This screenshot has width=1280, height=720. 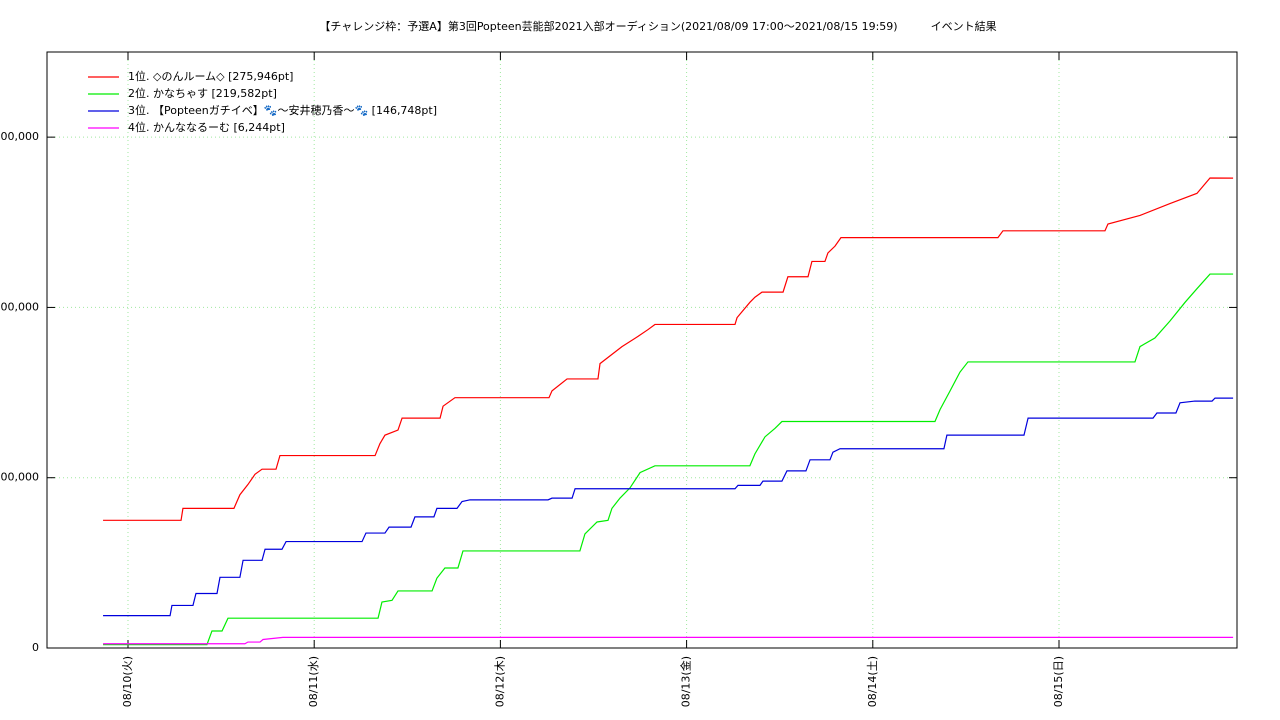 I want to click on x-tick-label: 08/13(金), so click(x=686, y=681).